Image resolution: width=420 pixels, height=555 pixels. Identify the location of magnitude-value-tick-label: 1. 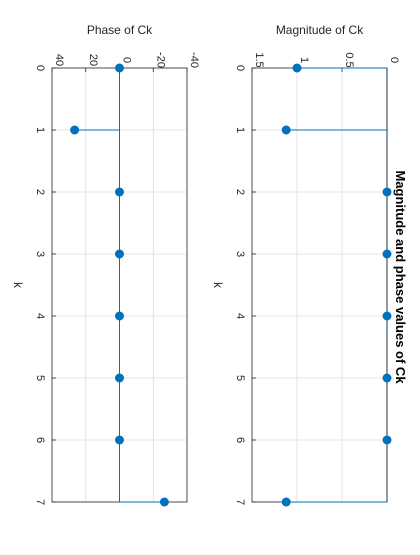
(304, 60).